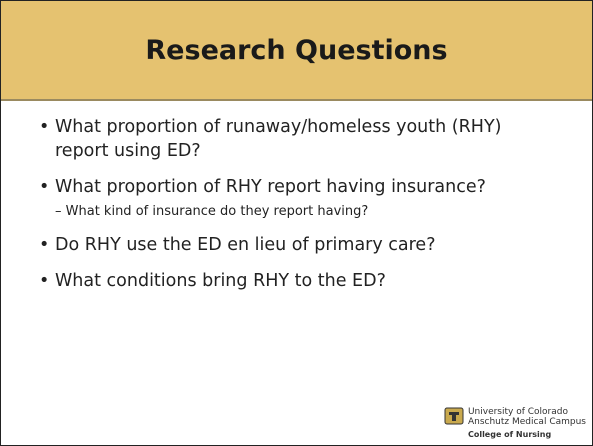 The image size is (593, 446). Describe the element at coordinates (220, 281) in the screenshot. I see `bullet-text: What conditions bring RHY to the ED?` at that location.